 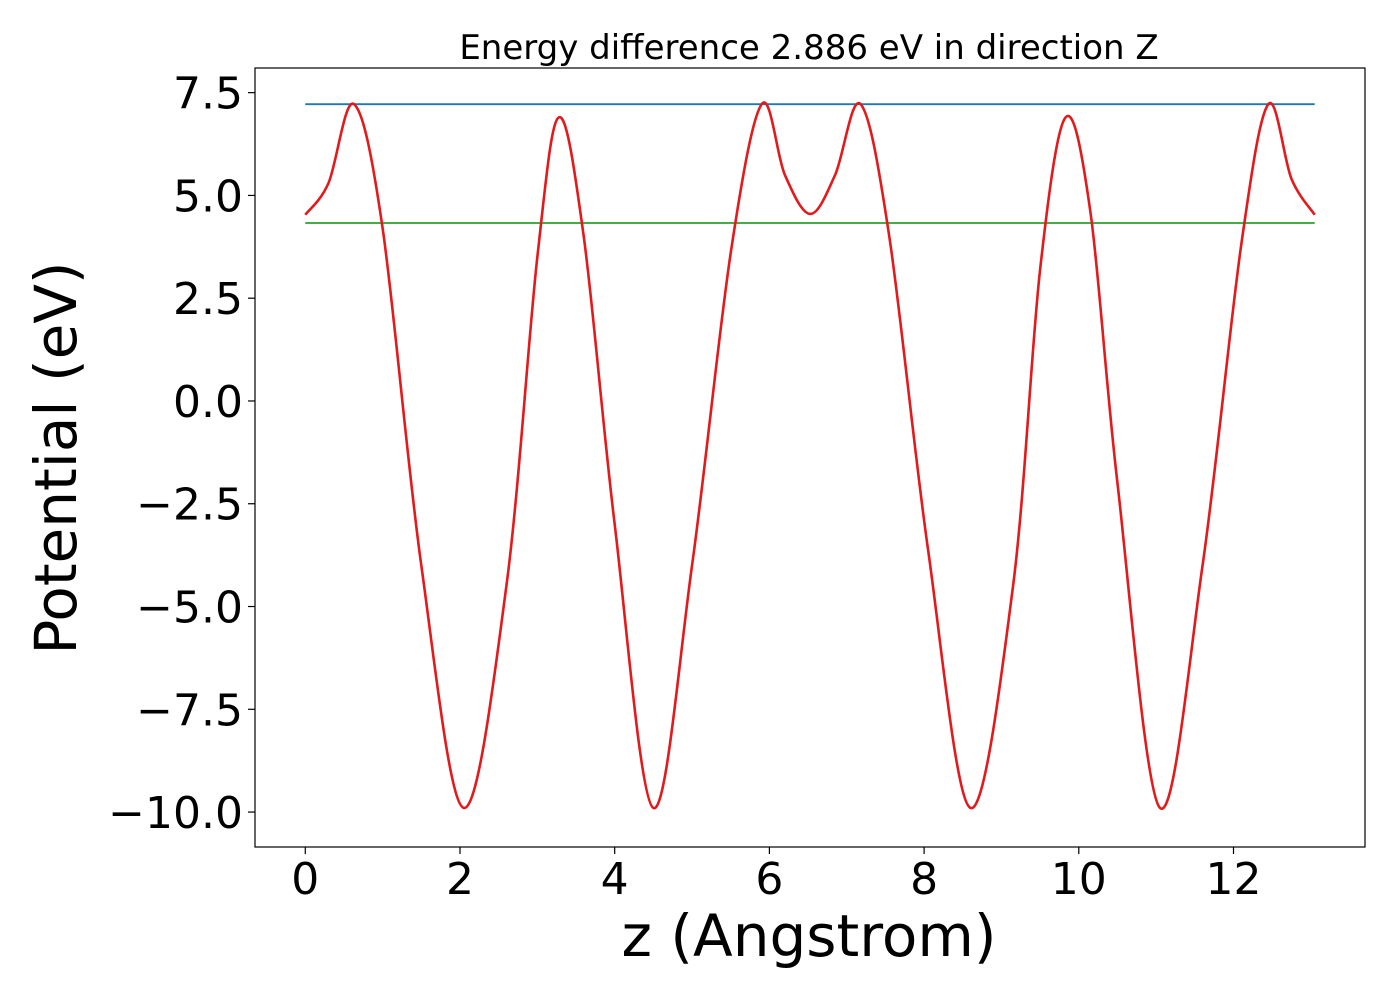 What do you see at coordinates (208, 196) in the screenshot?
I see `y-tick-label: 5.0` at bounding box center [208, 196].